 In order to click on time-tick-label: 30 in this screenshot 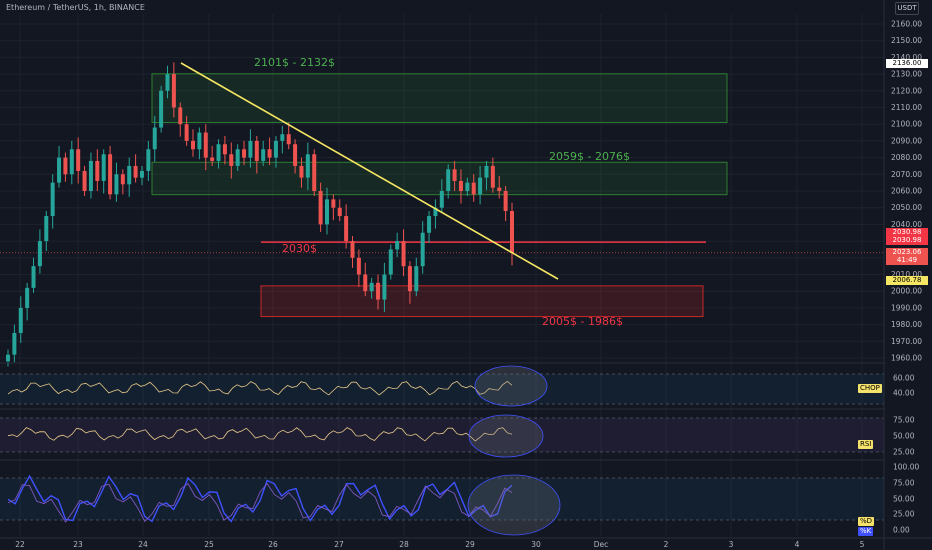, I will do `click(536, 544)`.